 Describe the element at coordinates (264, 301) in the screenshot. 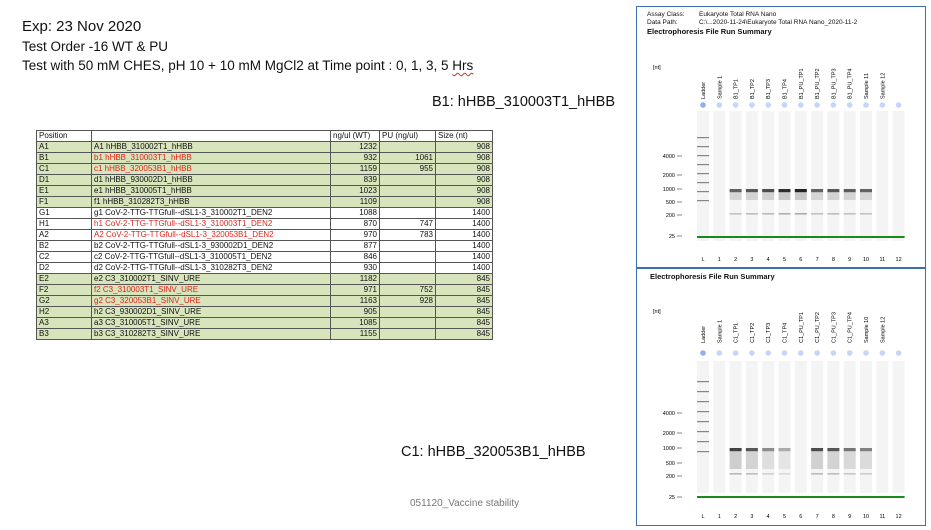

I see `table-row: G2 g2 C3_320053B1_SINV_URE 1163 928 845` at that location.